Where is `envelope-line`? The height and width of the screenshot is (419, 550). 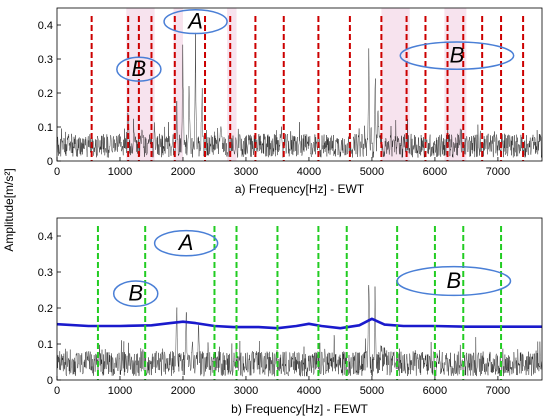
envelope-line is located at coordinates (299, 323).